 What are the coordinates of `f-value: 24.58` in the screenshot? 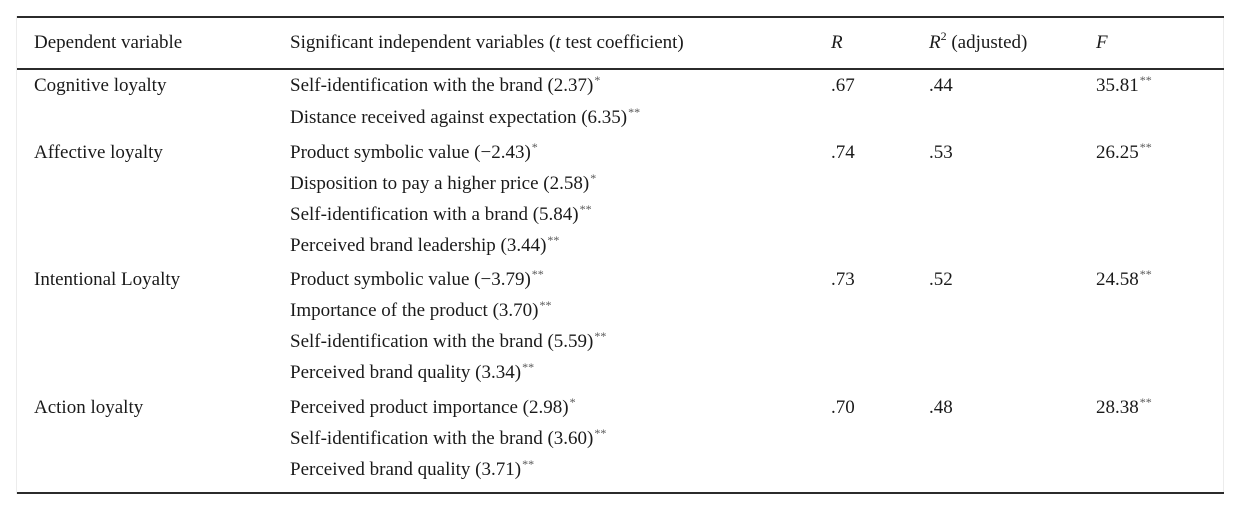 It's located at (1117, 279).